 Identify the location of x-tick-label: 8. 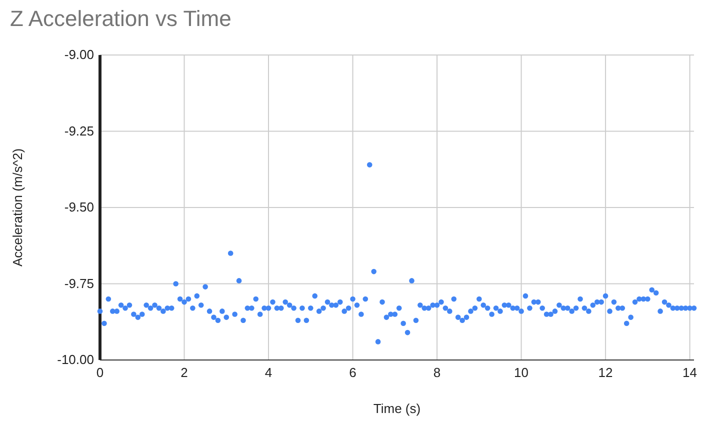
(437, 372).